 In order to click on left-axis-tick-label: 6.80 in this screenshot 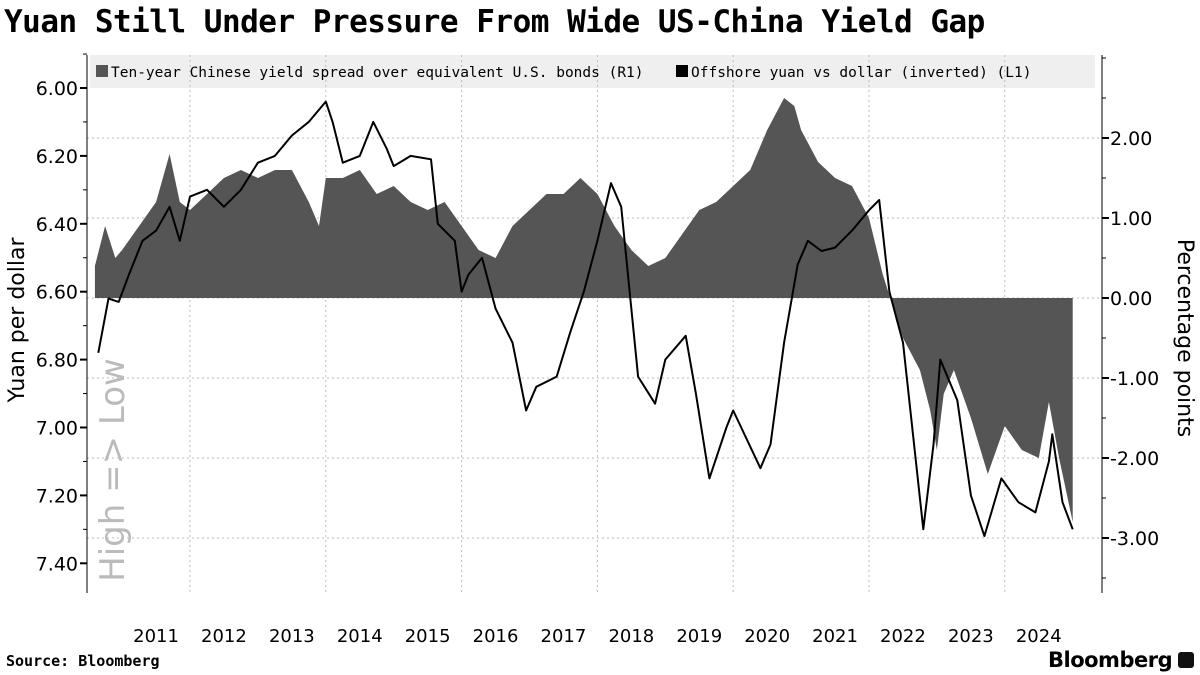, I will do `click(57, 361)`.